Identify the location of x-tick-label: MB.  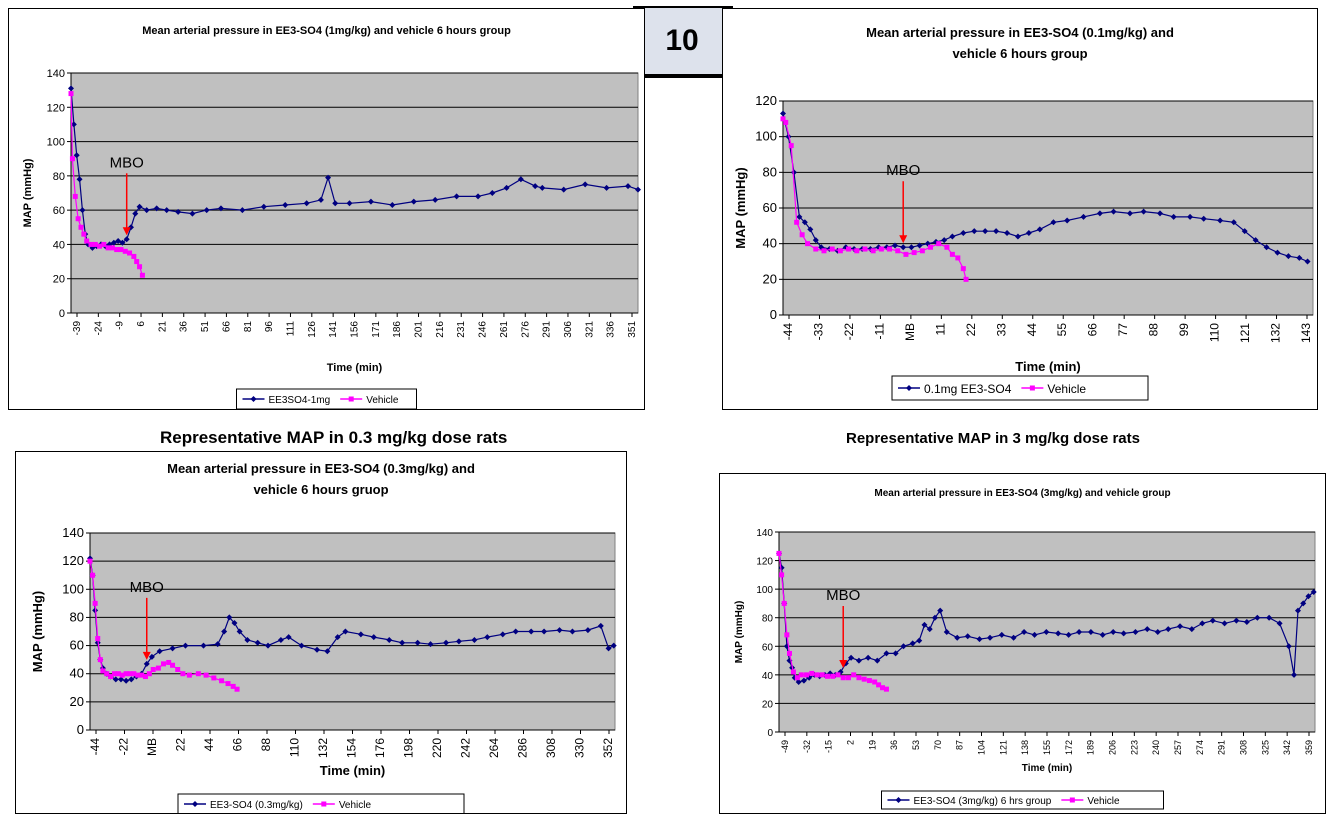
(910, 332).